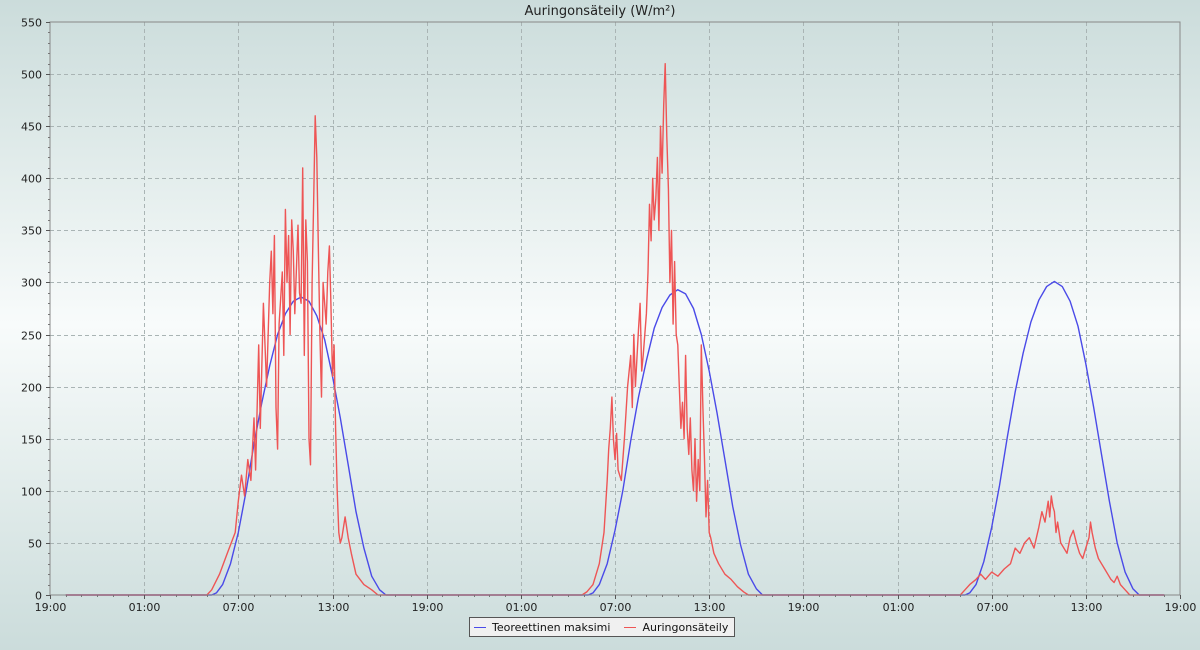 This screenshot has height=650, width=1200. I want to click on y-tick-label: 500, so click(31, 75).